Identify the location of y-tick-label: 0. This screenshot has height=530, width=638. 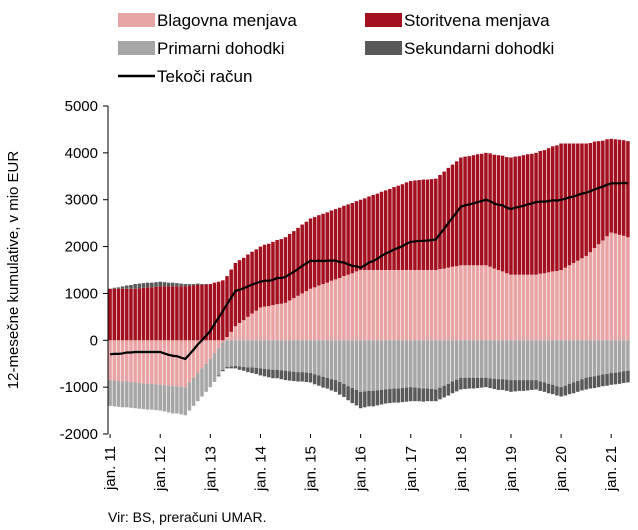
(94, 340).